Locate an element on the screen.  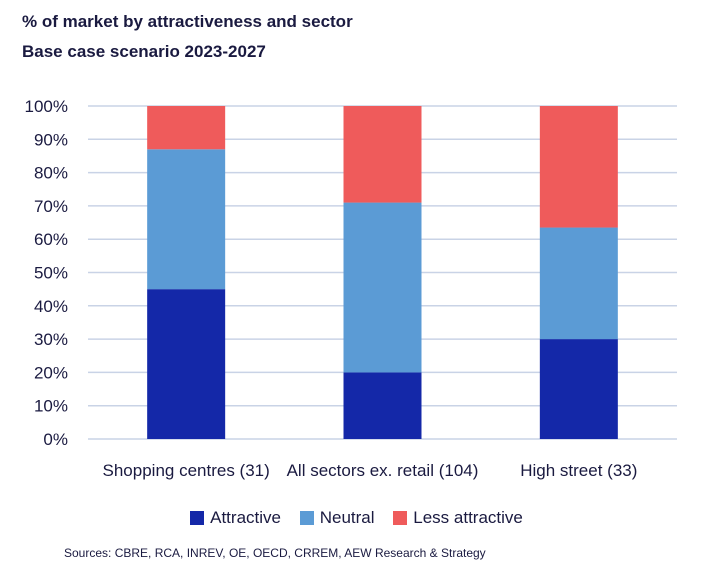
legend-label-neutral: Neutral is located at coordinates (347, 517).